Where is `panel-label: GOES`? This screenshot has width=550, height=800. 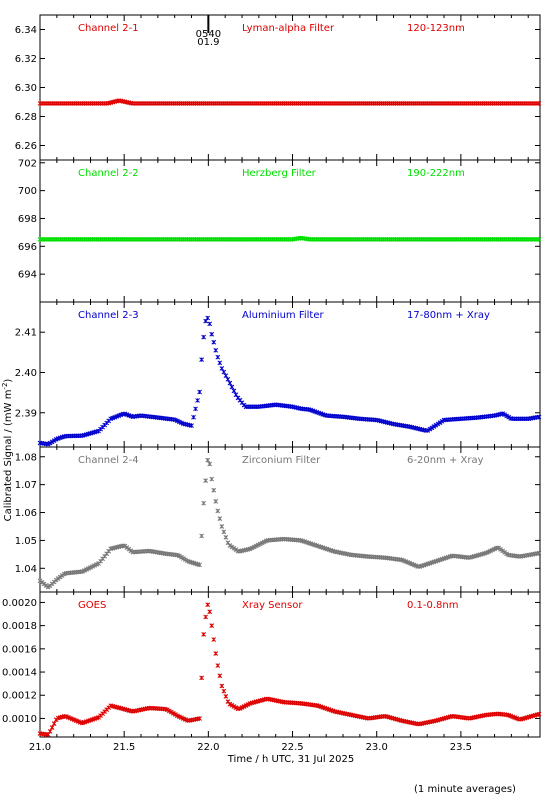 panel-label: GOES is located at coordinates (92, 605).